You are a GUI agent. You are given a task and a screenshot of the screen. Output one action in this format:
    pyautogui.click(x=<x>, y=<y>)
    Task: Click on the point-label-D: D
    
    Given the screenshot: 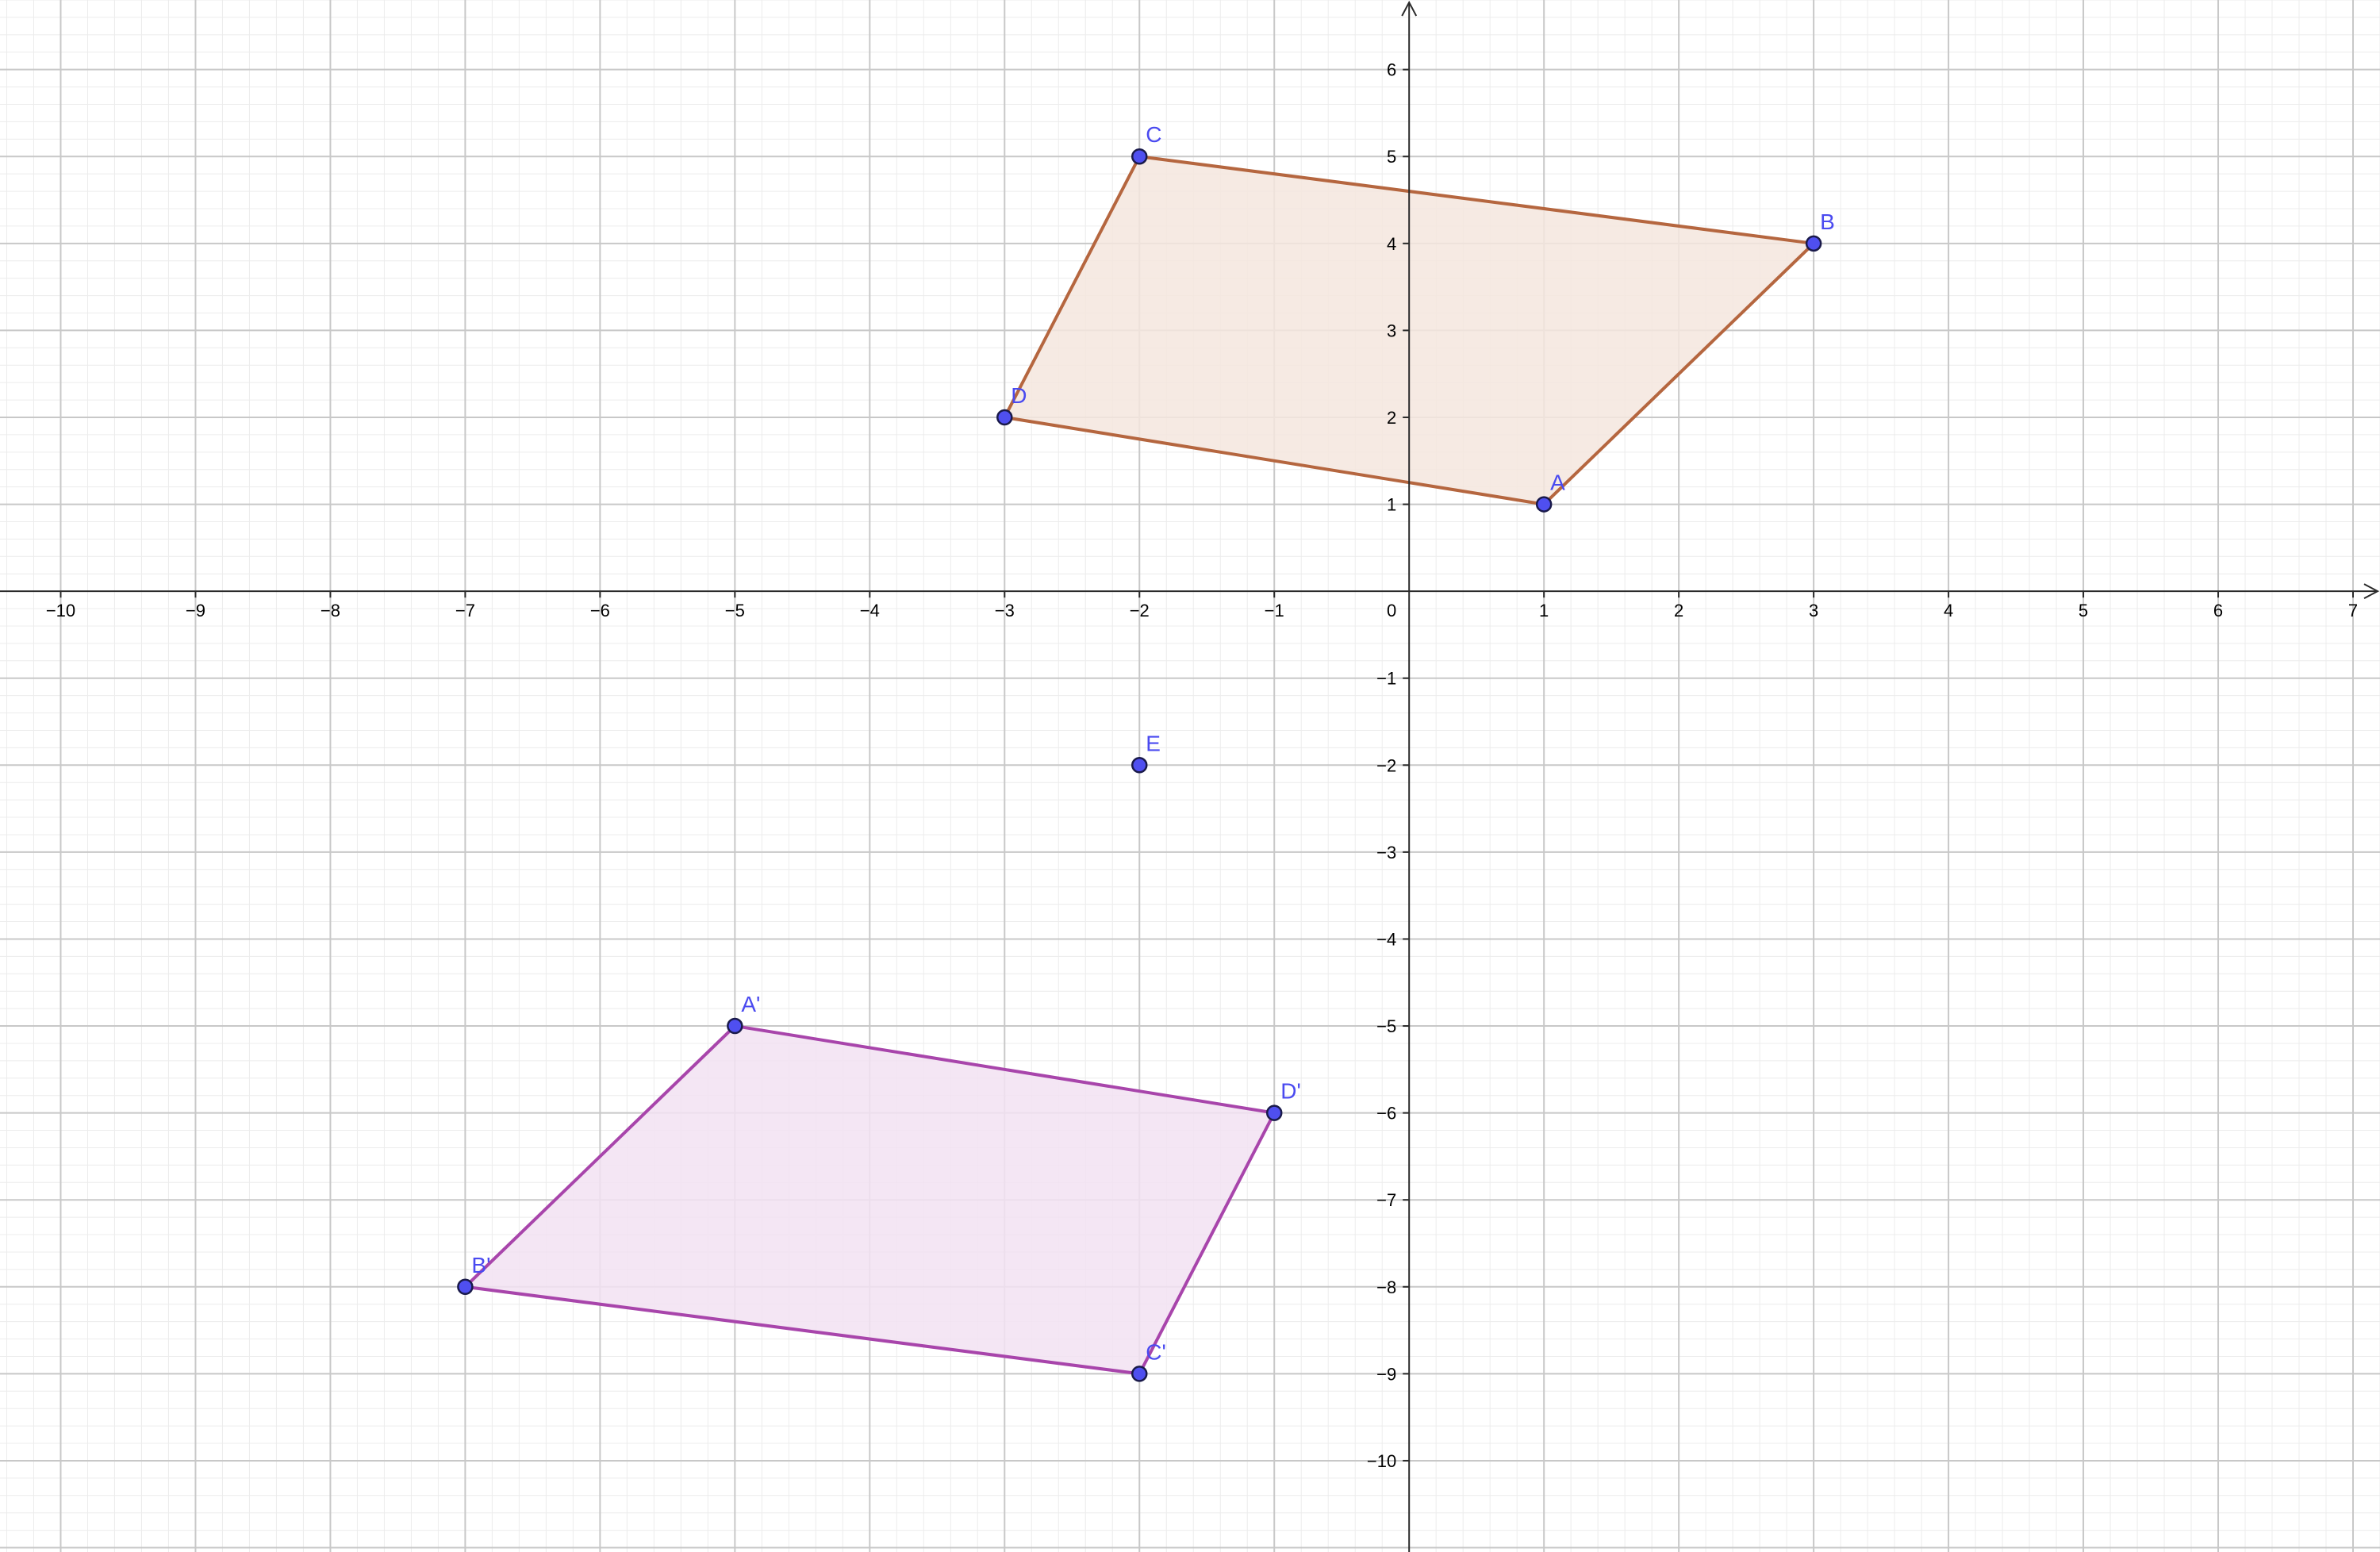 What is the action you would take?
    pyautogui.click(x=1019, y=395)
    